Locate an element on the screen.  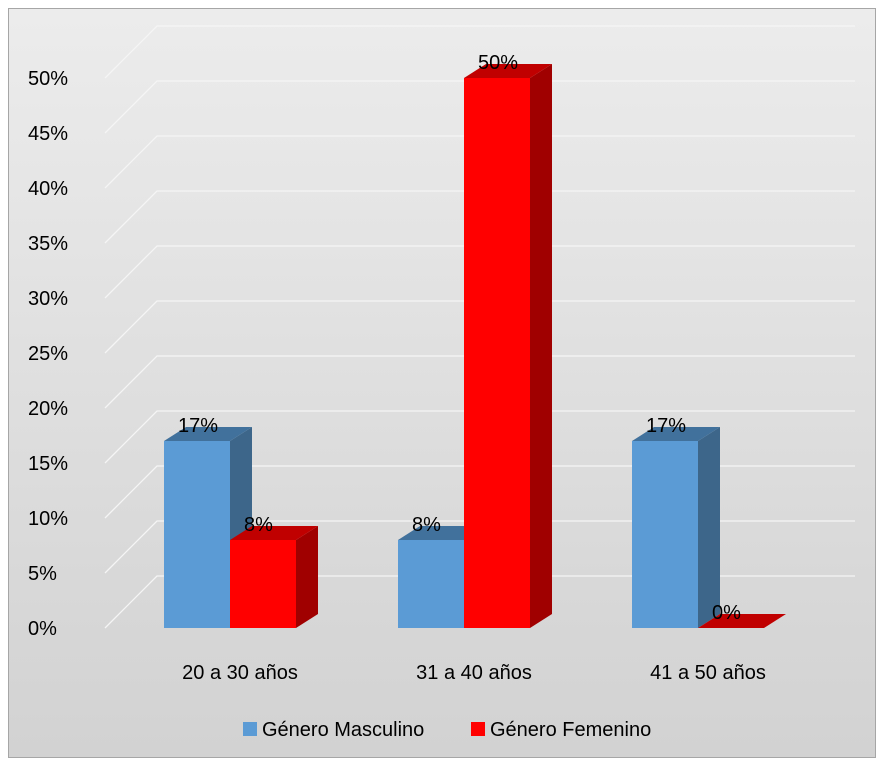
legend: Género Masculino Género Femenino is located at coordinates (447, 730).